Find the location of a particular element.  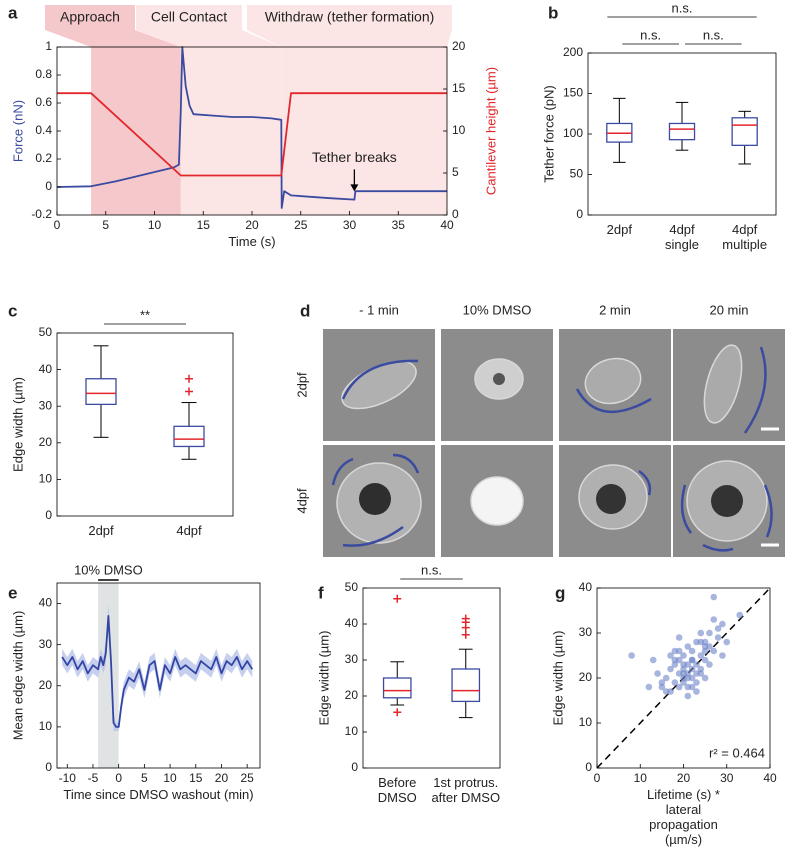

phase-region is located at coordinates (113, 110).